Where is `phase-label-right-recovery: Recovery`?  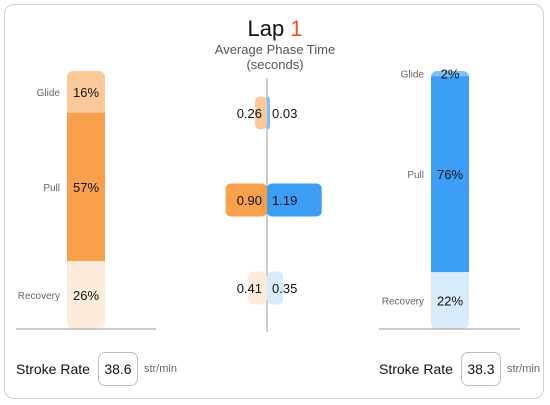 phase-label-right-recovery: Recovery is located at coordinates (403, 302).